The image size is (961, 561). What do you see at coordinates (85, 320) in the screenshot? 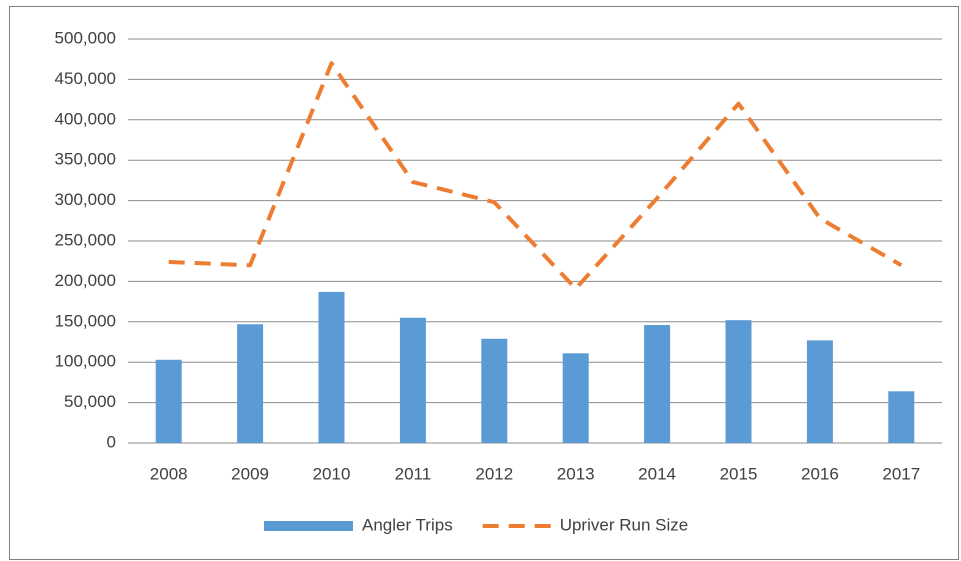
I see `y-tick-label: 150,000` at bounding box center [85, 320].